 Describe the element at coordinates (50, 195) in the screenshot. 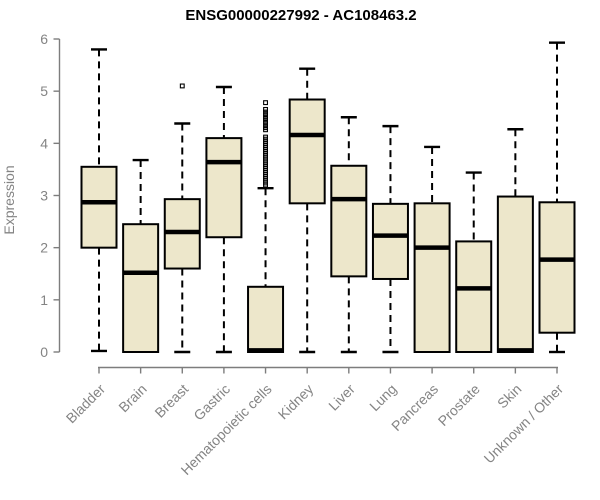

I see `y-axis: 0 1 2 3 4 5 6` at that location.